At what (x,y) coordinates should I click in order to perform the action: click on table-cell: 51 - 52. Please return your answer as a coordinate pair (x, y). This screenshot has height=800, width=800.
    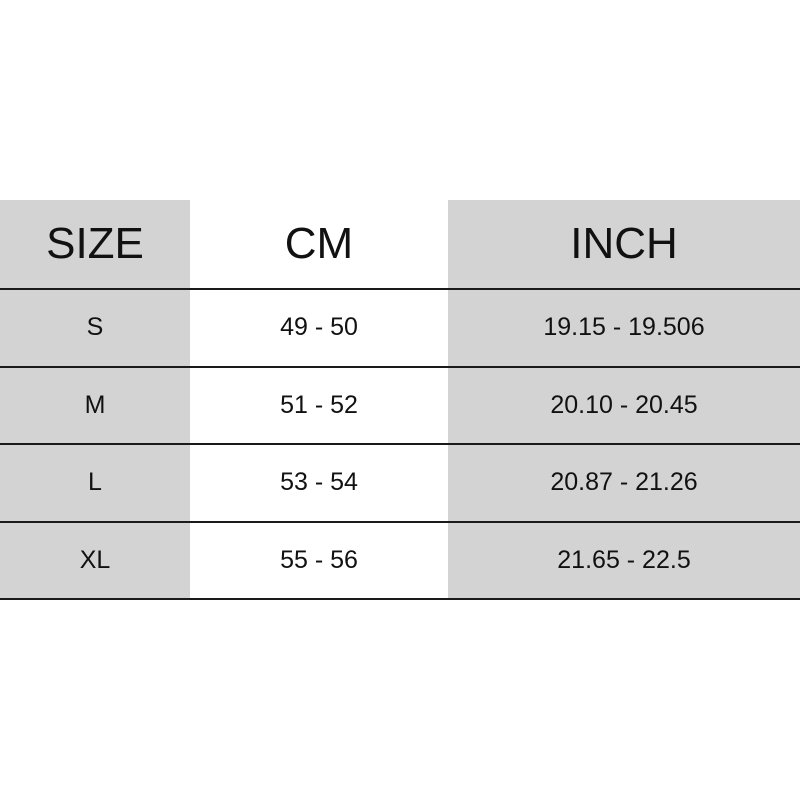
    Looking at the image, I should click on (319, 405).